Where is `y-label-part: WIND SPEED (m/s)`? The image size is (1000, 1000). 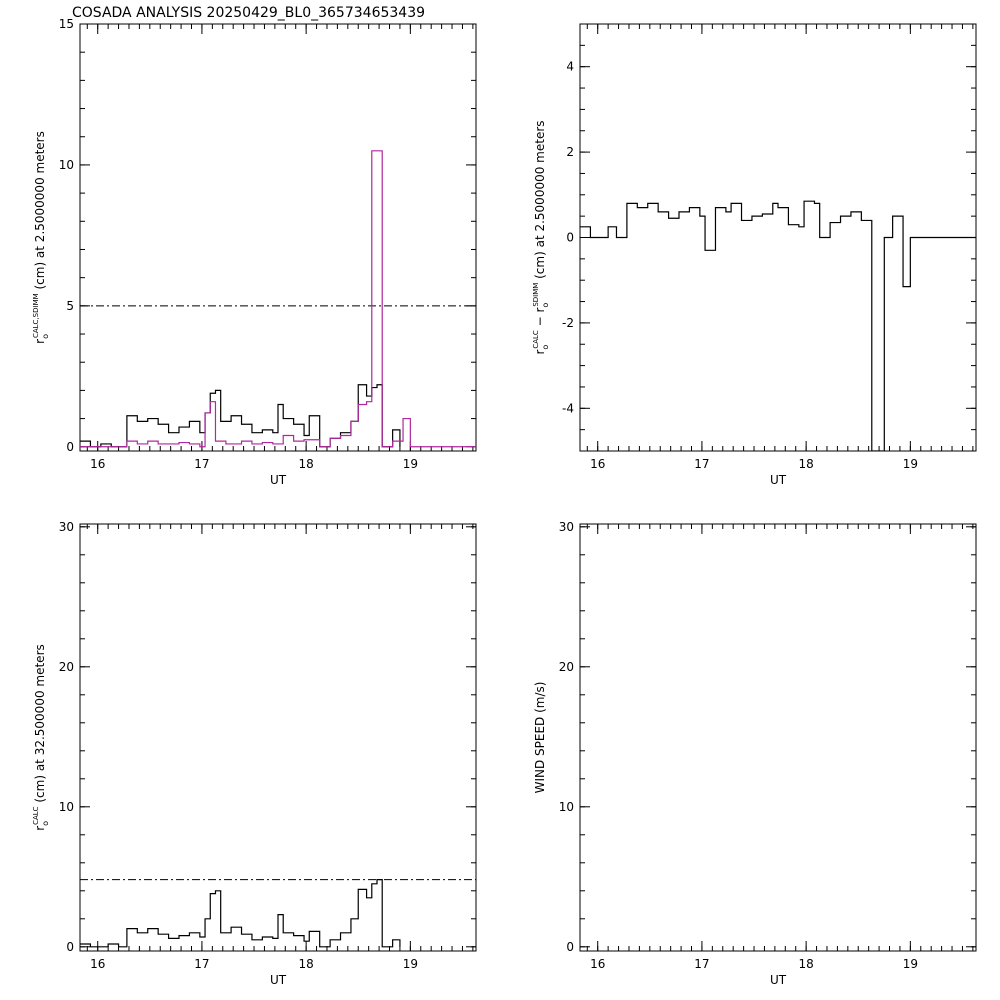
y-label-part: WIND SPEED (m/s) is located at coordinates (540, 738).